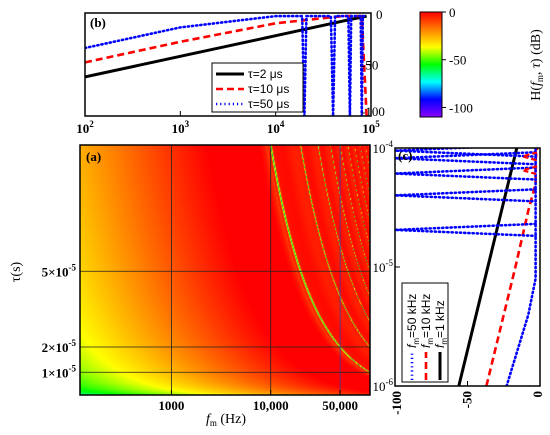 This screenshot has width=550, height=435. What do you see at coordinates (461, 107) in the screenshot?
I see `colorbar-tick-label: -100` at bounding box center [461, 107].